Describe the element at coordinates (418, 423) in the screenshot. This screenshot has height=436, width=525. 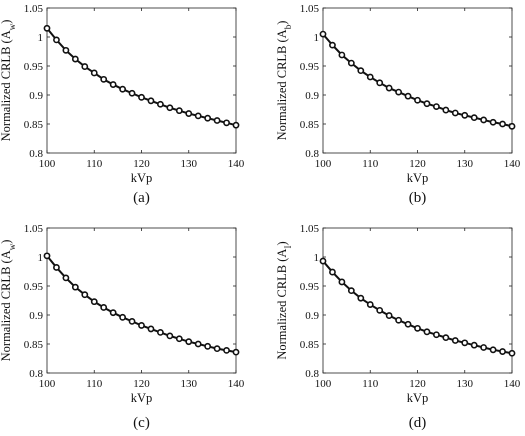
I see `panel-label: (d)` at that location.